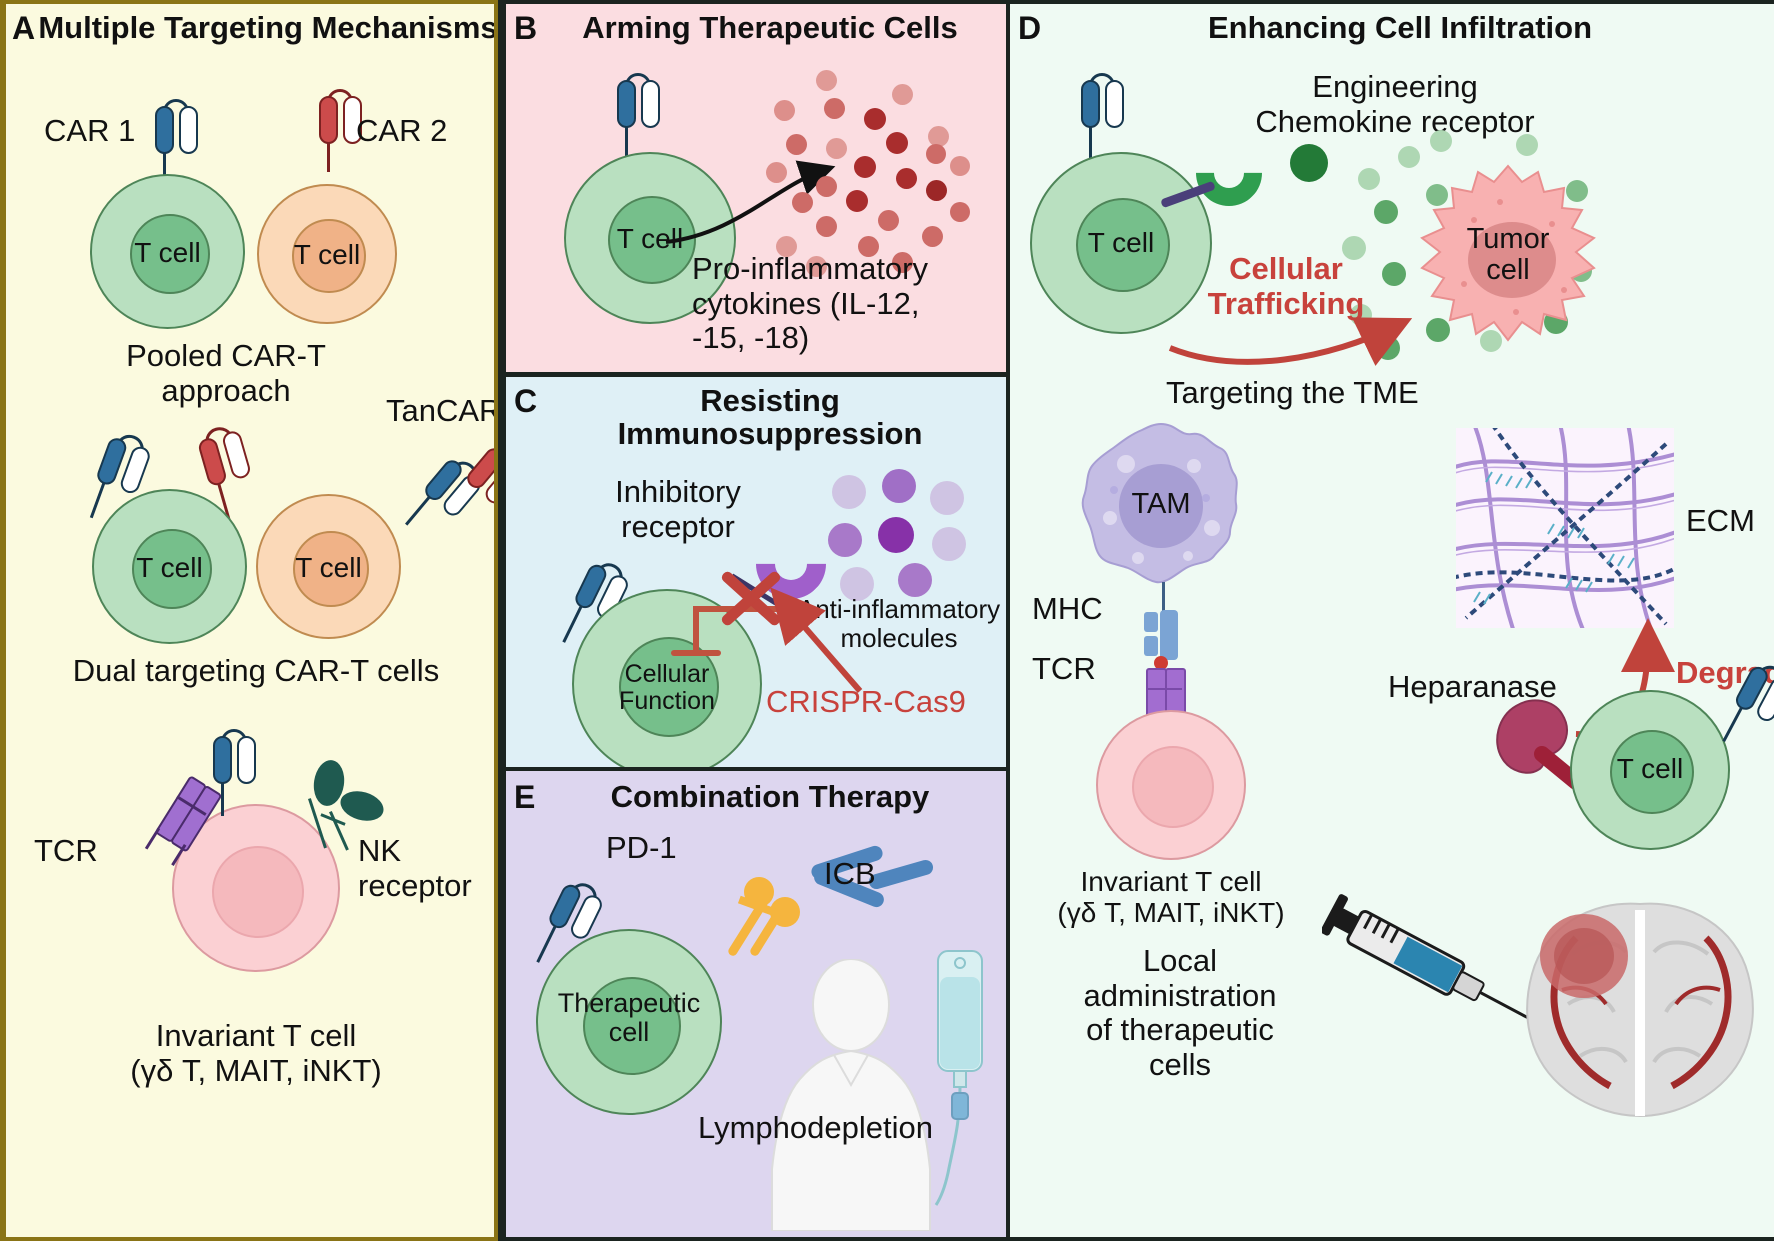  I want to click on chemokine-receptor-icon, so click(1229, 173).